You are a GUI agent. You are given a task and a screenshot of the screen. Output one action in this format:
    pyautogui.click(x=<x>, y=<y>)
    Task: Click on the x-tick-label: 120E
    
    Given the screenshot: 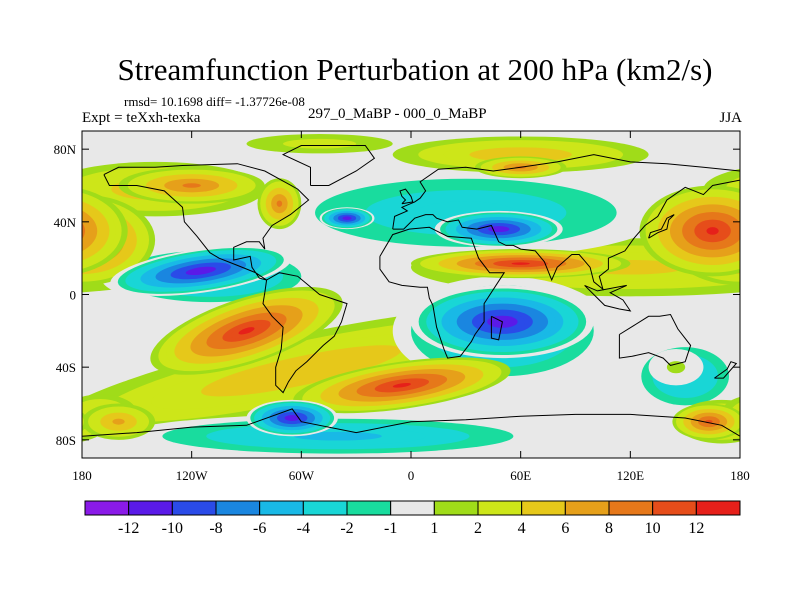 What is the action you would take?
    pyautogui.click(x=631, y=475)
    